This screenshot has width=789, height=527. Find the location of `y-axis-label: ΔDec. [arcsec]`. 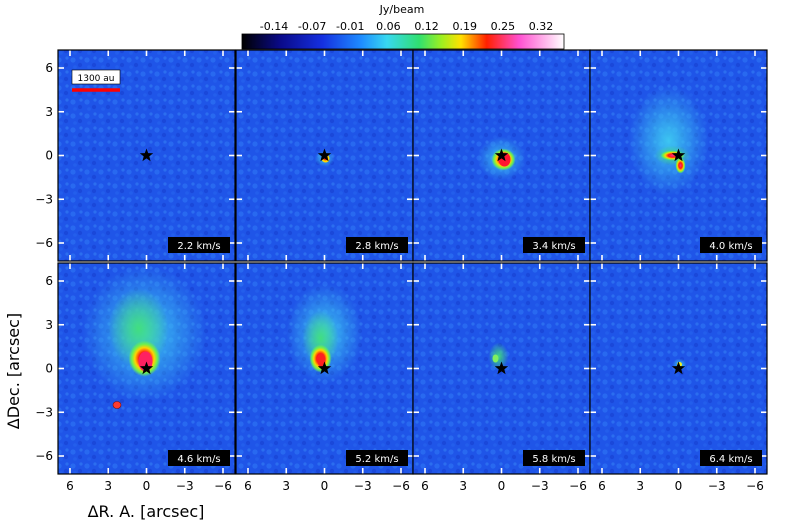

y-axis-label: ΔDec. [arcsec] is located at coordinates (13, 371).